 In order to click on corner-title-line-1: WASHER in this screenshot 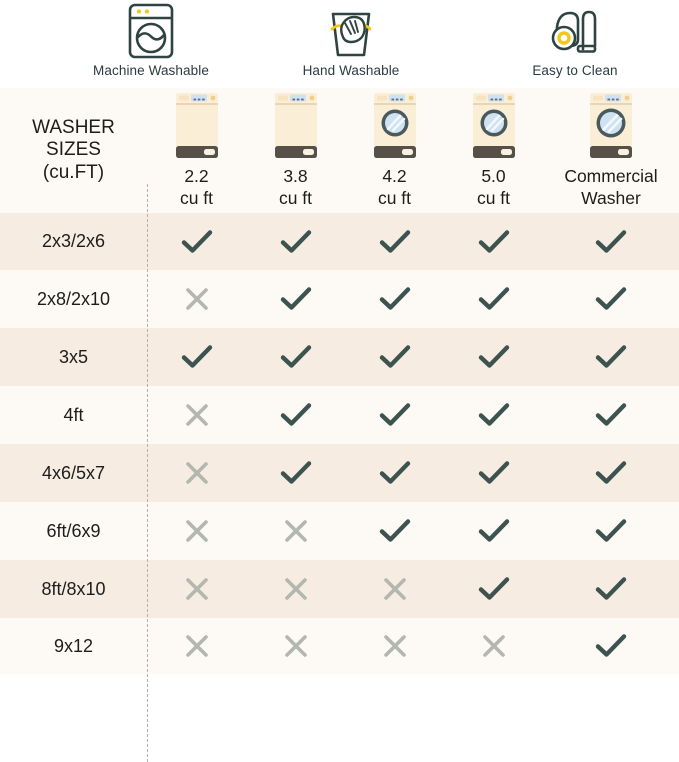, I will do `click(73, 127)`.